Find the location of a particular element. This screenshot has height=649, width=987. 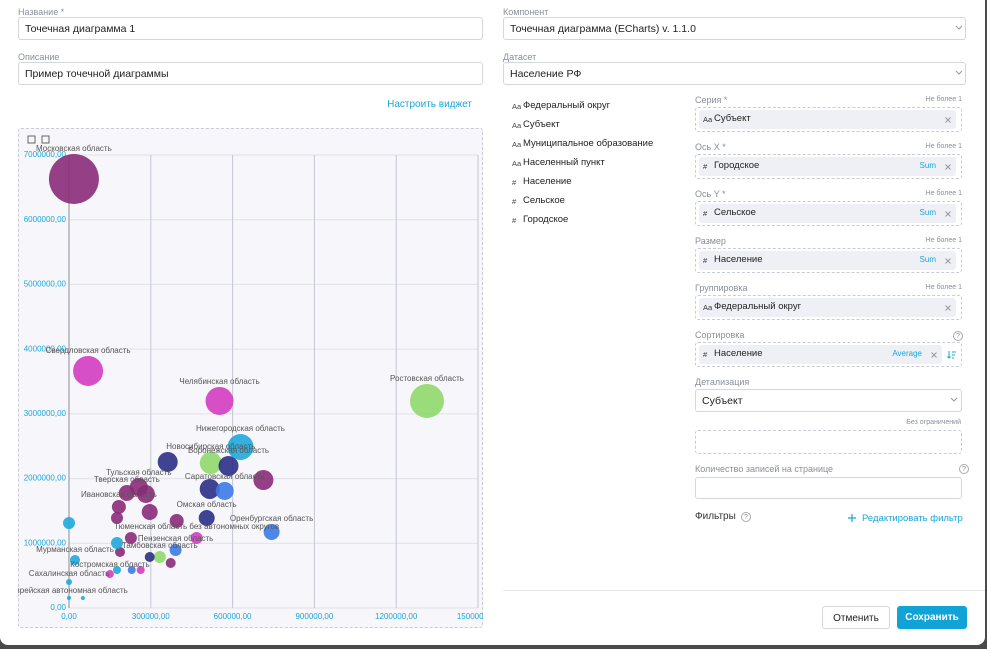

field-name: Городское is located at coordinates (546, 219).